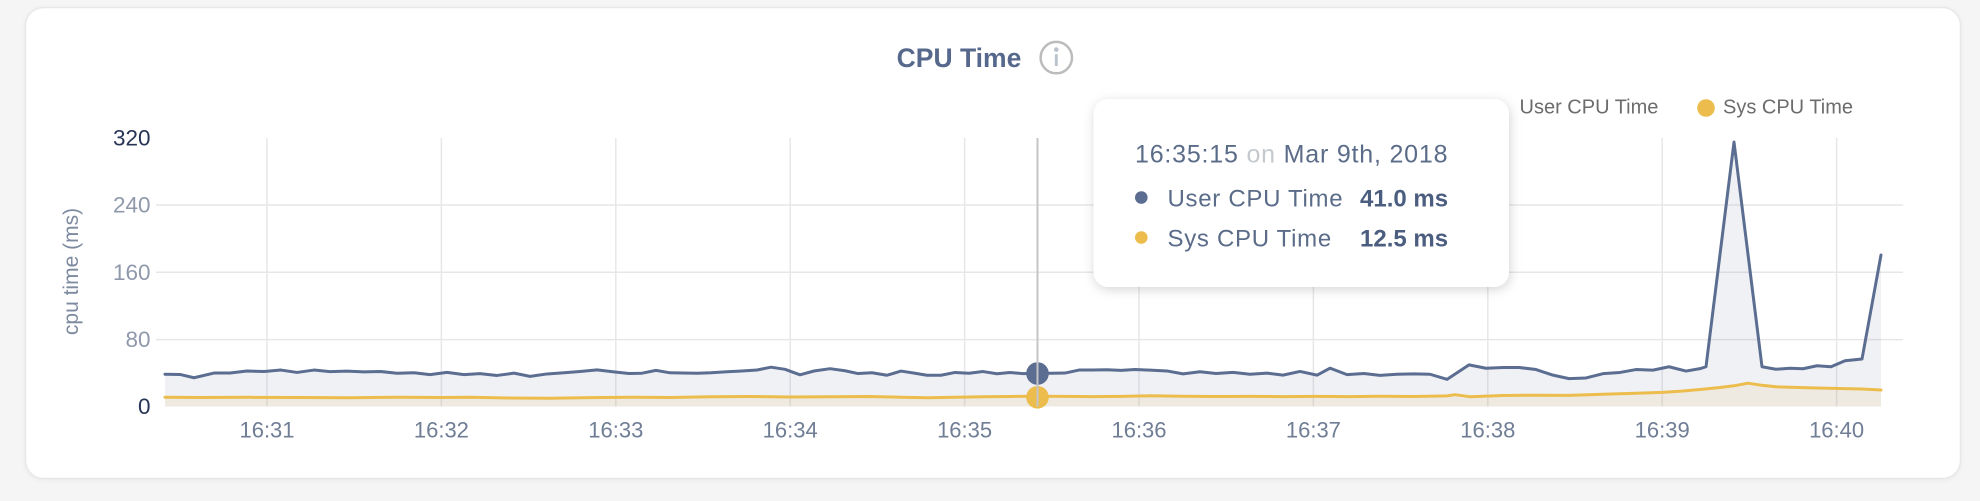 Image resolution: width=1980 pixels, height=501 pixels. Describe the element at coordinates (1487, 430) in the screenshot. I see `svg-text: 16:38` at that location.